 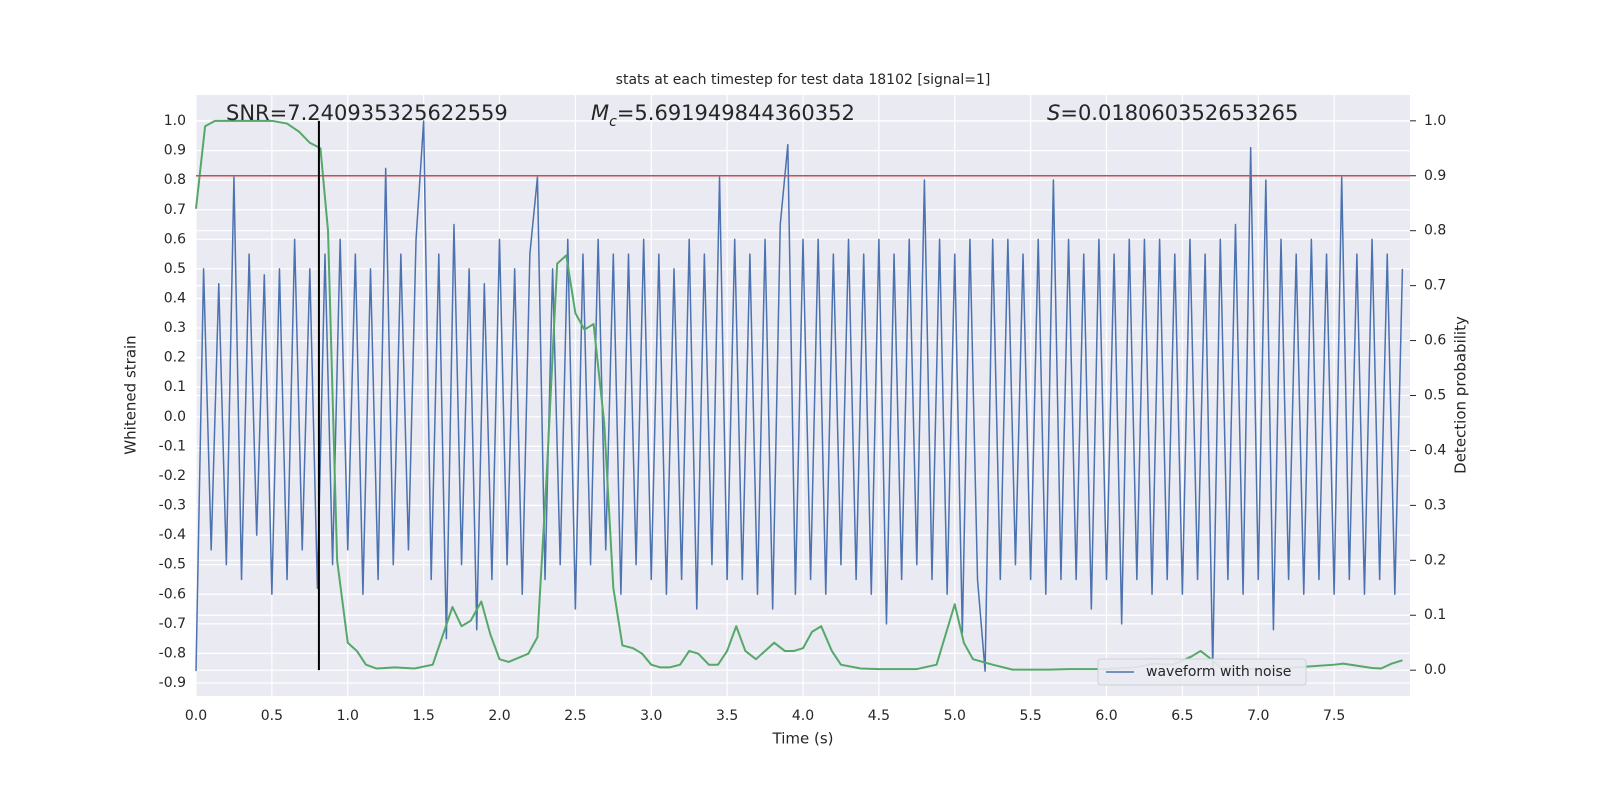 What do you see at coordinates (423, 716) in the screenshot?
I see `x-tick-label: 1.5` at bounding box center [423, 716].